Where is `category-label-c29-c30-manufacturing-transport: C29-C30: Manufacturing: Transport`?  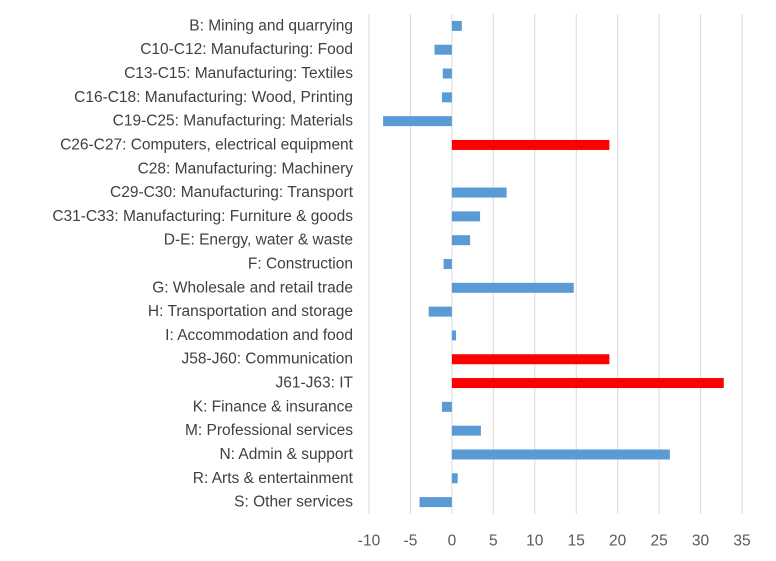 category-label-c29-c30-manufacturing-transport: C29-C30: Manufacturing: Transport is located at coordinates (232, 192).